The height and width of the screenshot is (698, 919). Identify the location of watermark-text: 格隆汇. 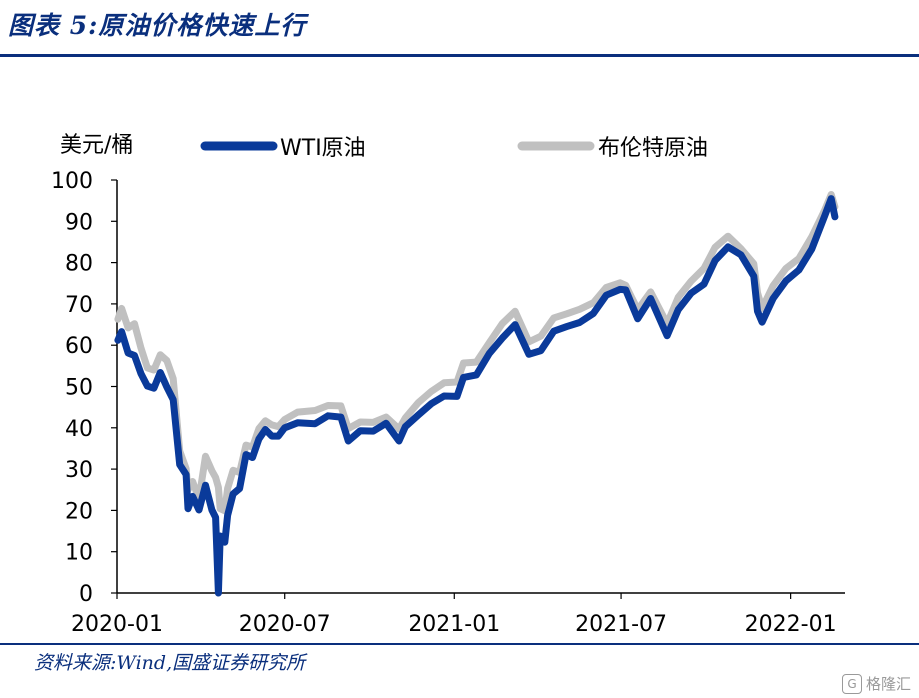
(888, 684).